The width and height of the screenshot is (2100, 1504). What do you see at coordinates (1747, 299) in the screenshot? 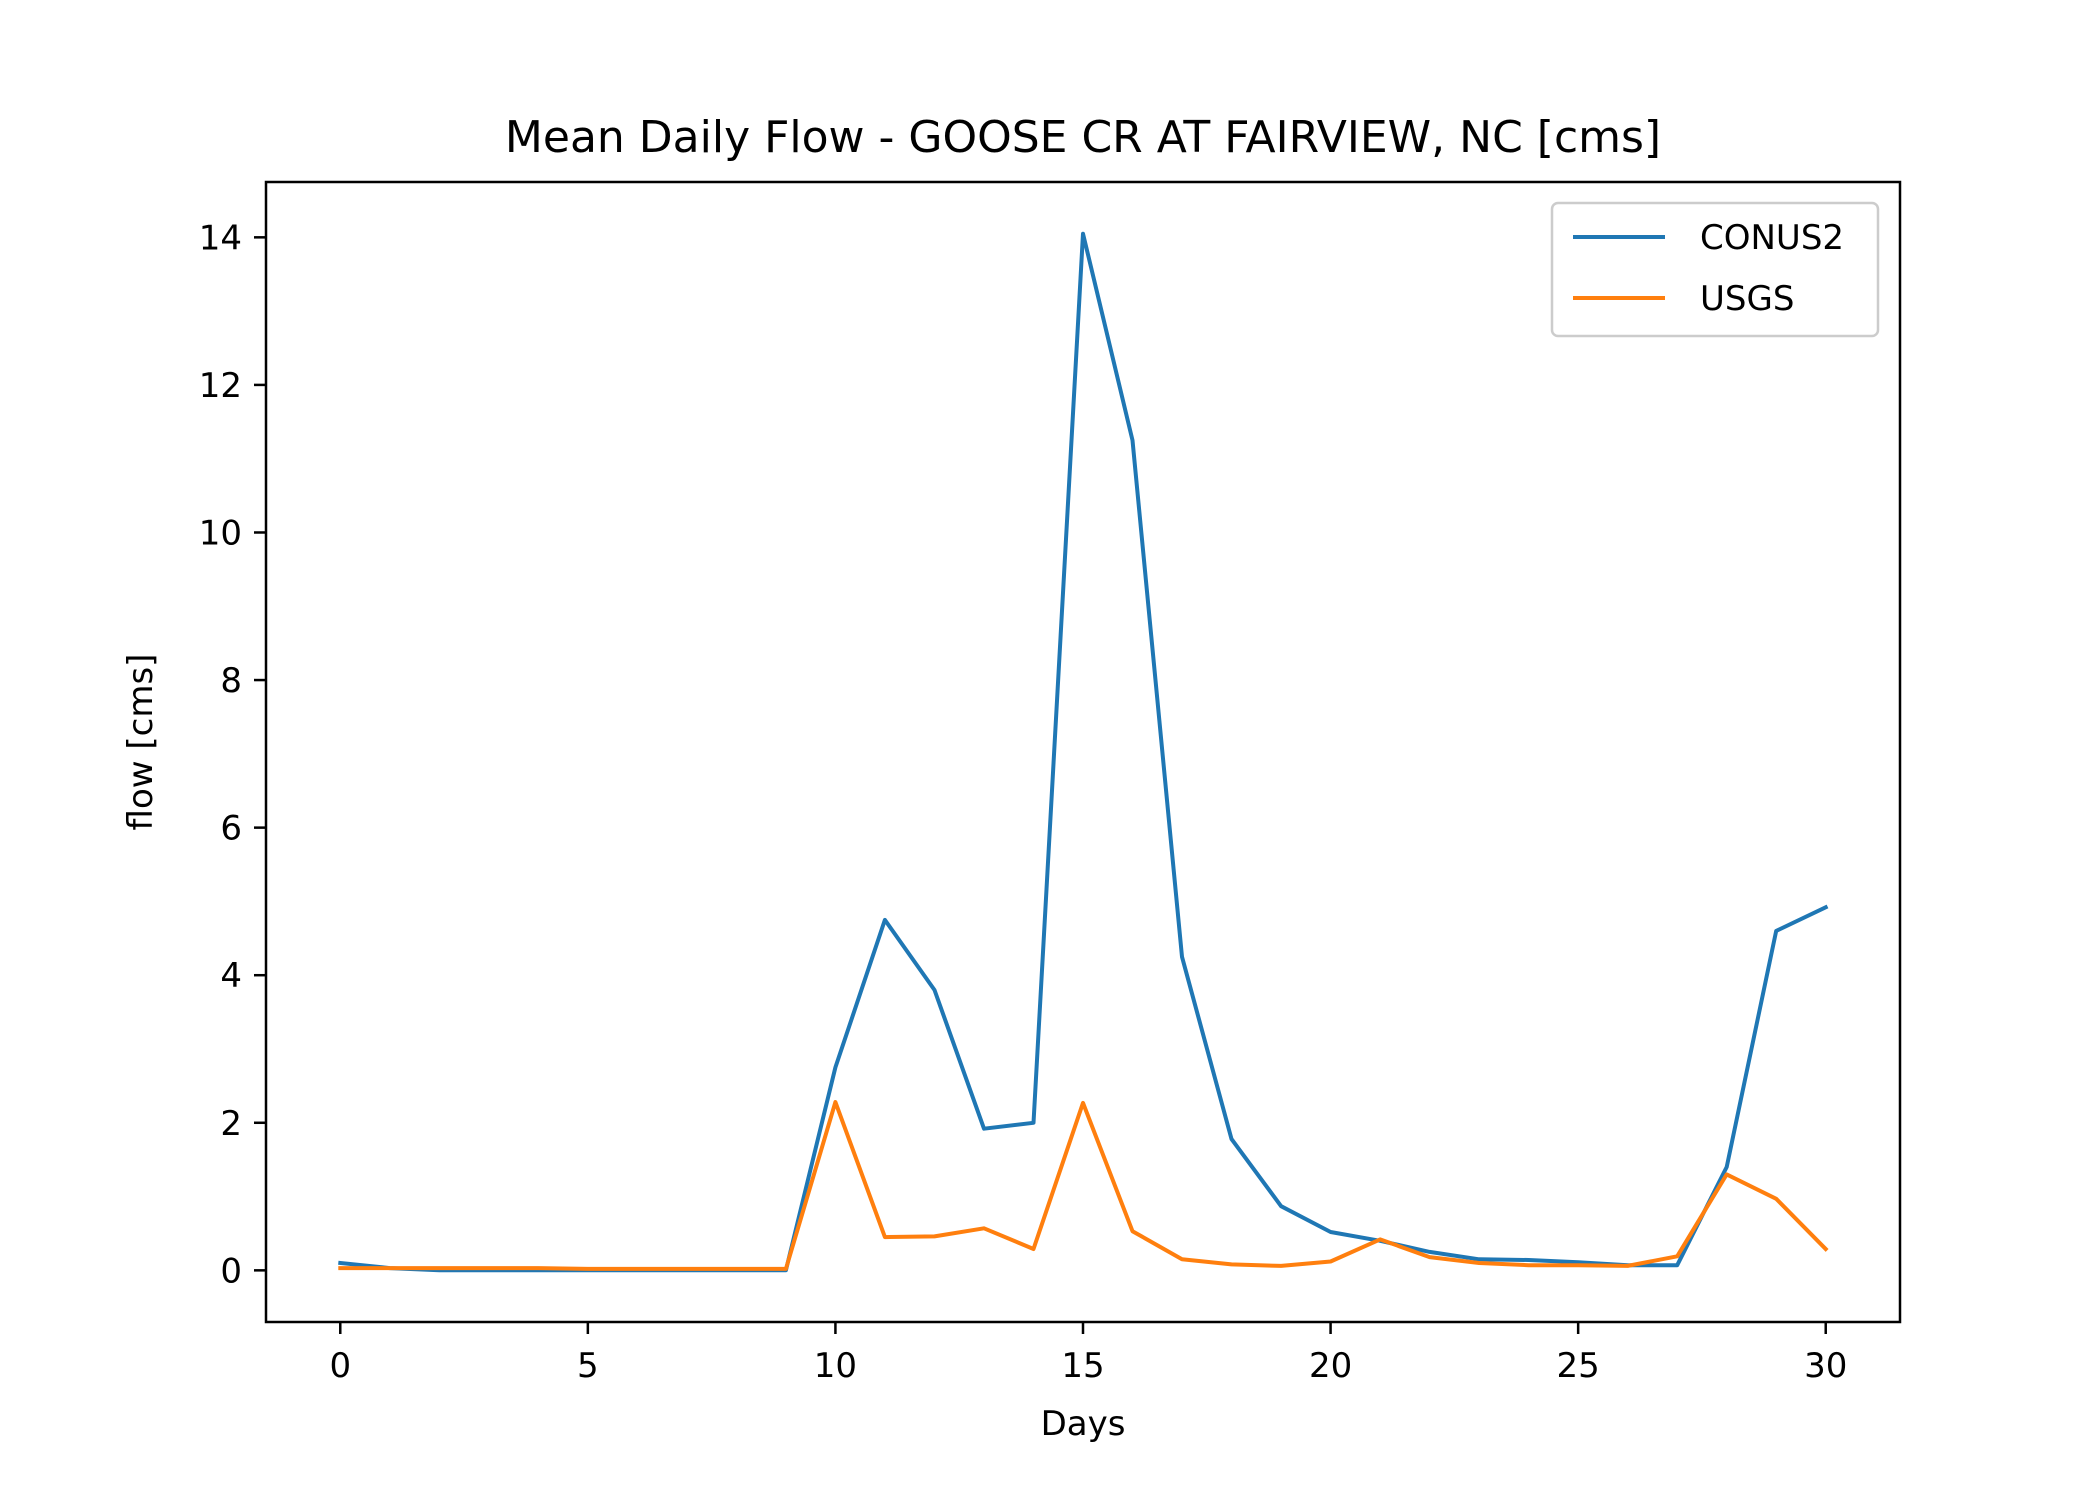
I see `legend-label-usgs: USGS` at bounding box center [1747, 299].